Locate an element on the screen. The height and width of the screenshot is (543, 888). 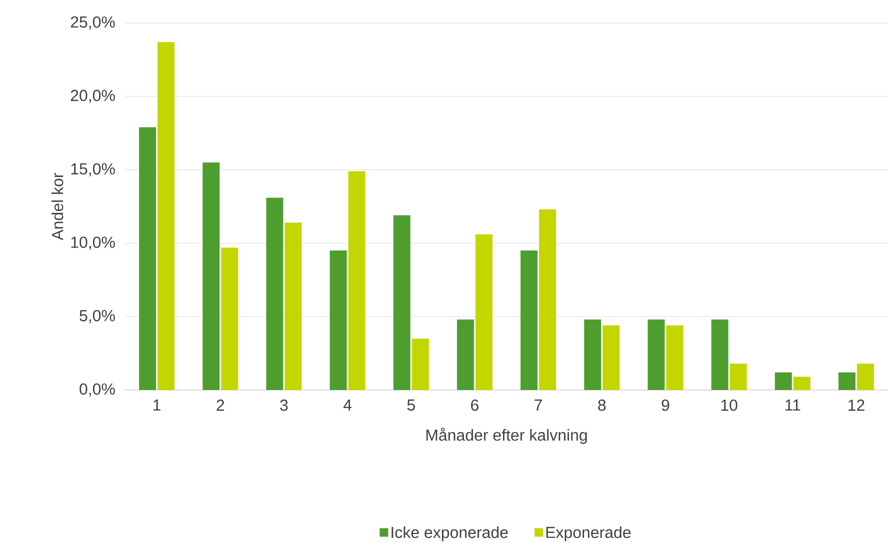
x-tick-label: 3 is located at coordinates (284, 405).